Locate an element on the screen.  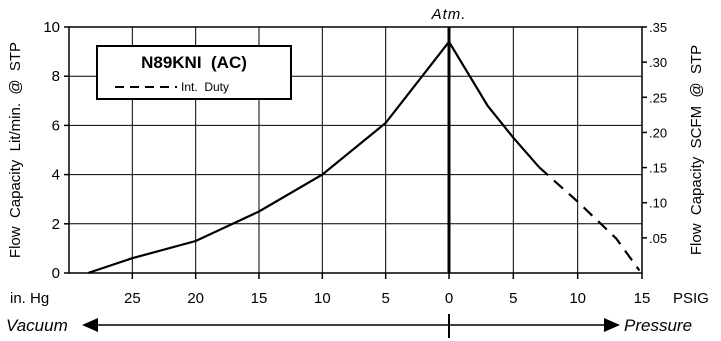
left-y-ticks: 0 2 4 6 8 10 is located at coordinates (56, 150).